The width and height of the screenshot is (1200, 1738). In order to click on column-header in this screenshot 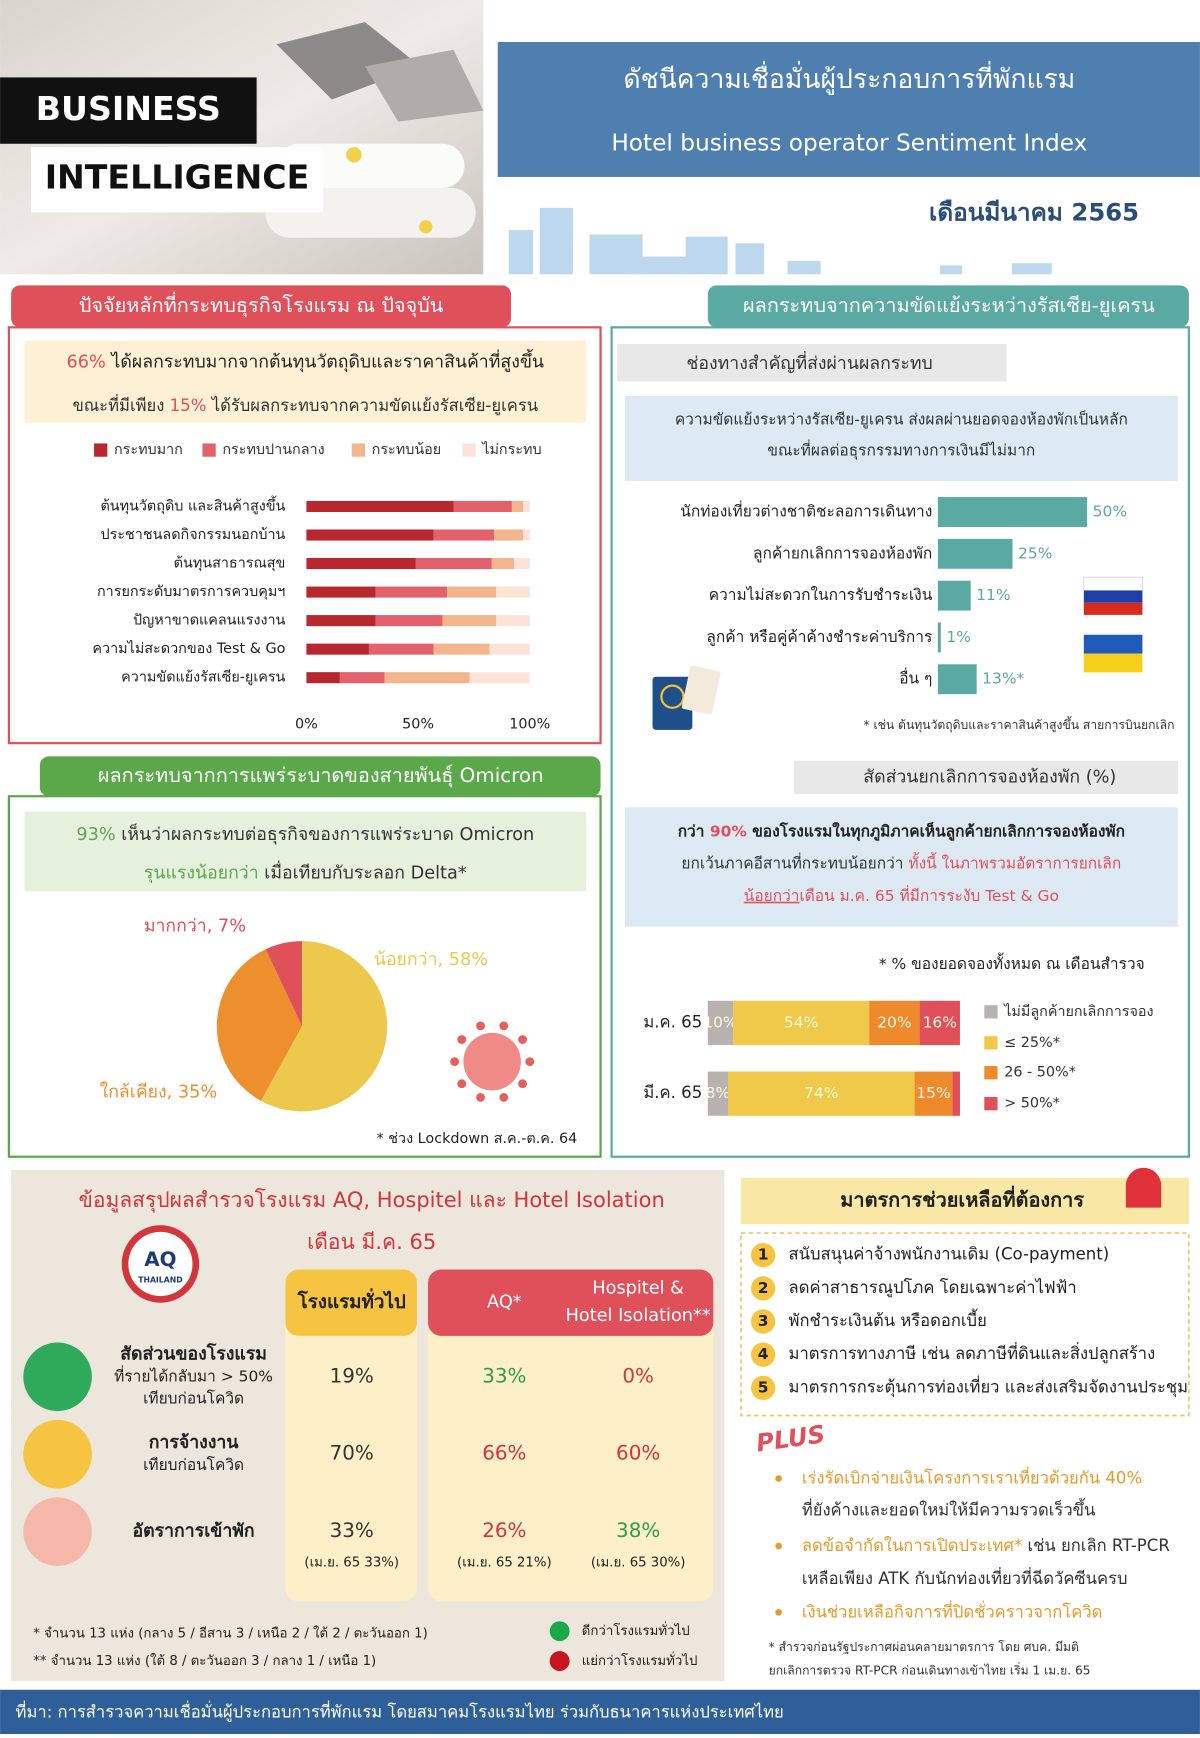, I will do `click(351, 1302)`.